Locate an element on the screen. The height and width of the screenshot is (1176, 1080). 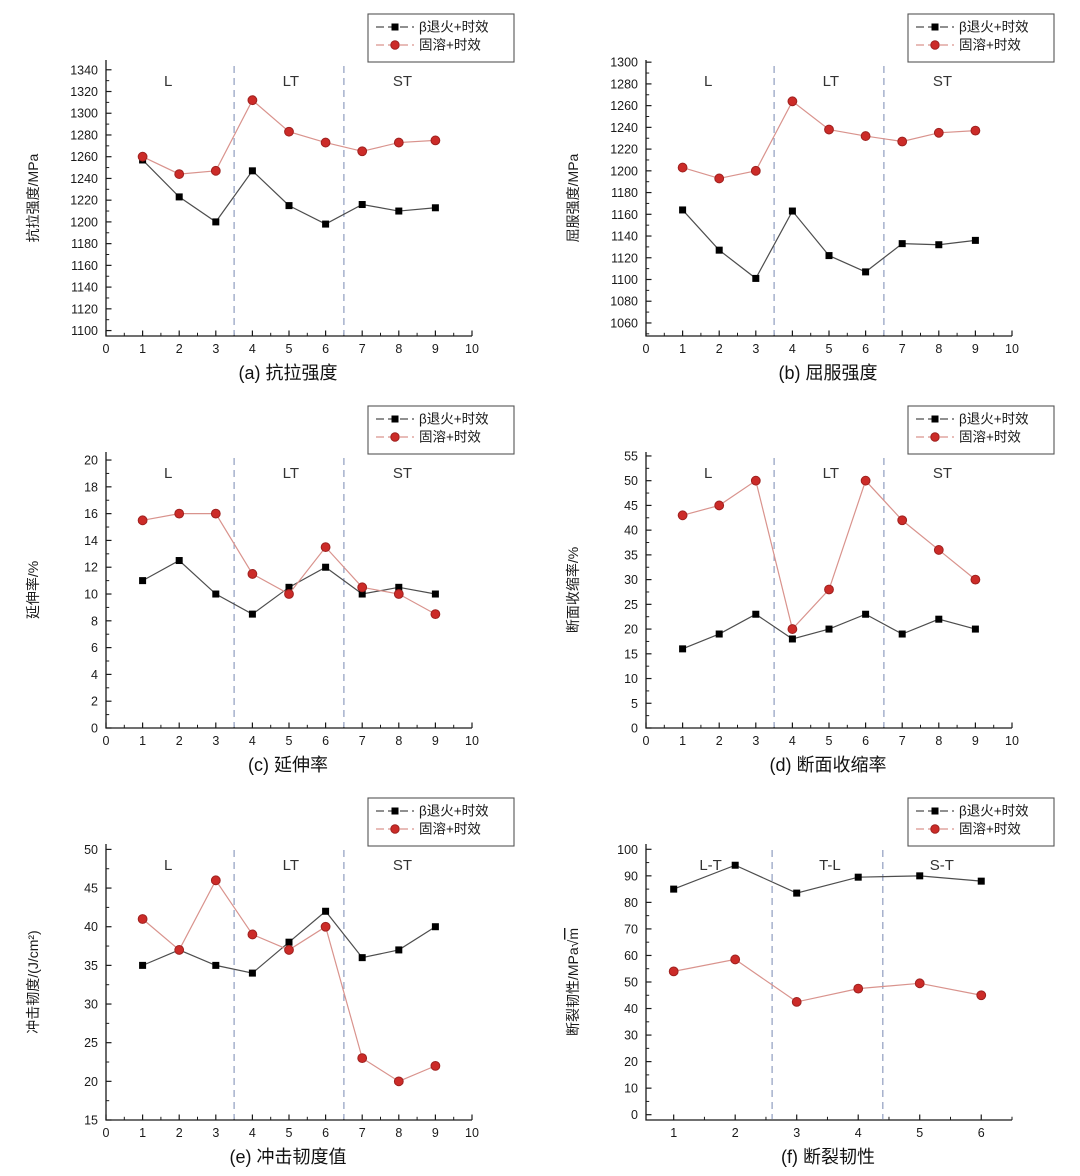
y-tick-label: 10 is located at coordinates (631, 679).